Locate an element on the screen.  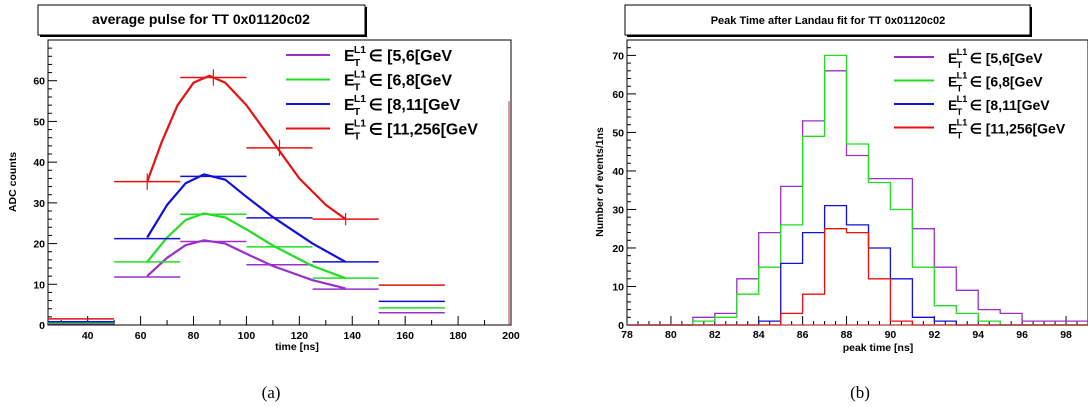
chart-b-legend-label: ∈ [11,256[GeV is located at coordinates (1018, 129).